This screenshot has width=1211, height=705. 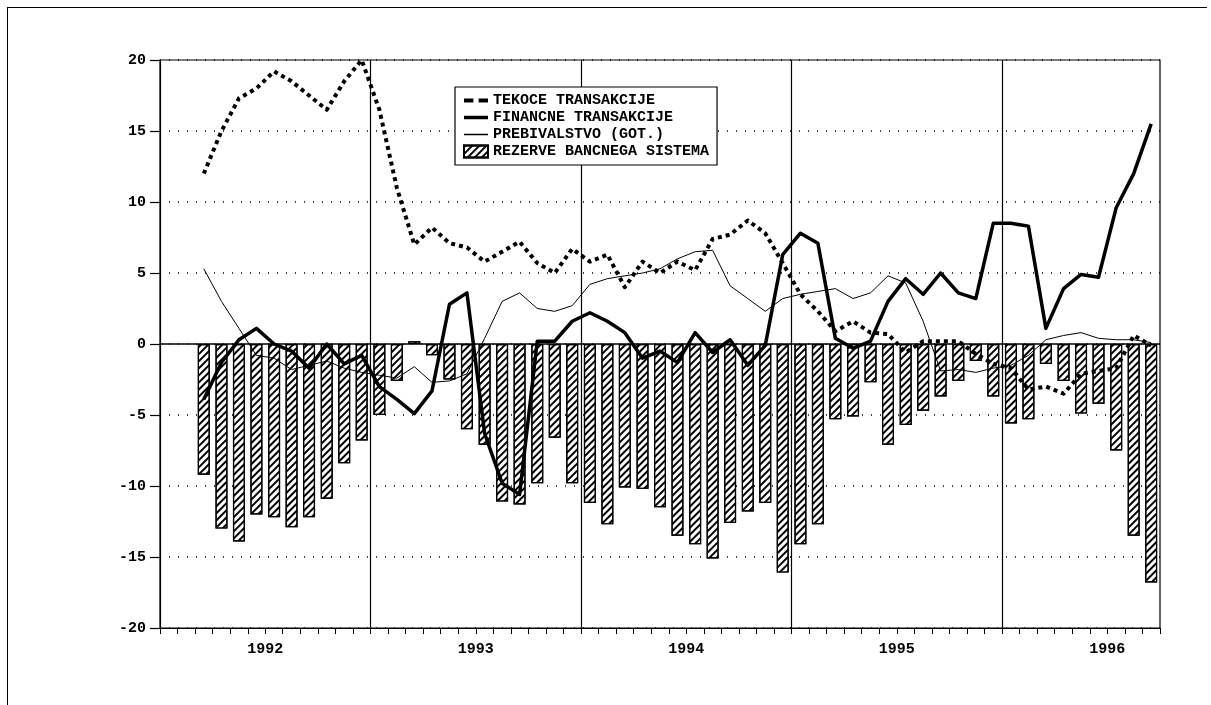 What do you see at coordinates (686, 649) in the screenshot?
I see `x-tick-label: 1994` at bounding box center [686, 649].